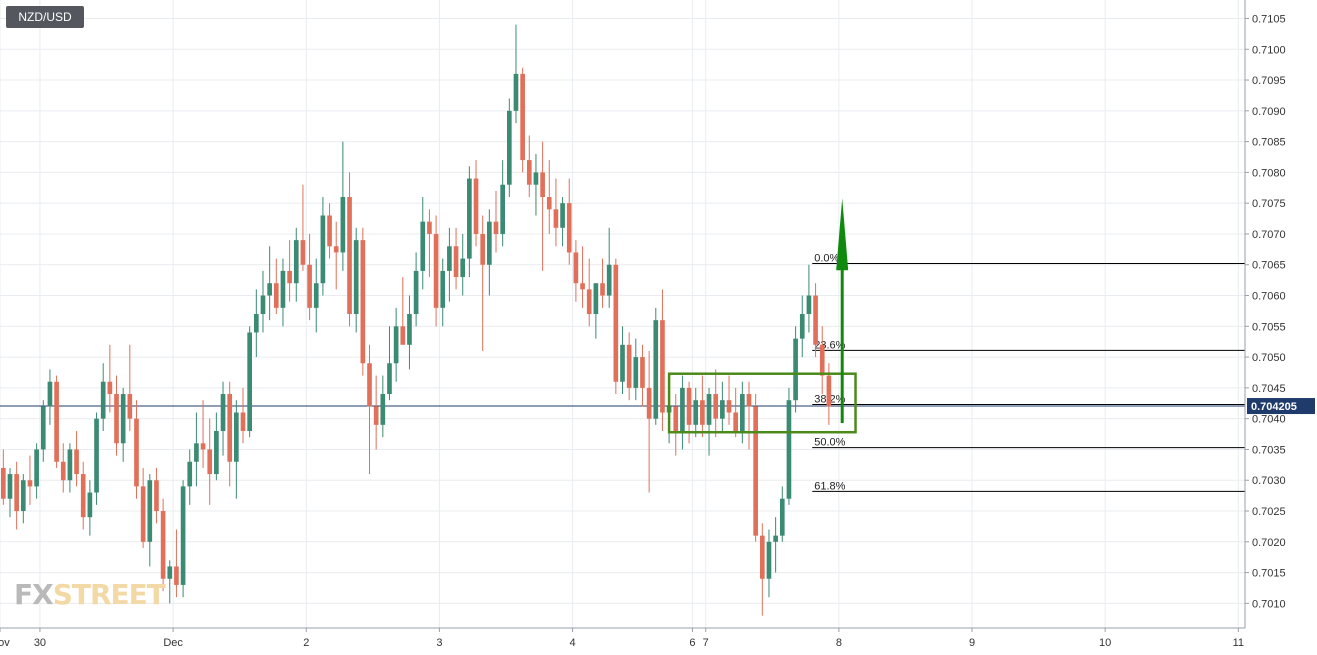  What do you see at coordinates (439, 643) in the screenshot?
I see `x-tick-label: 3` at bounding box center [439, 643].